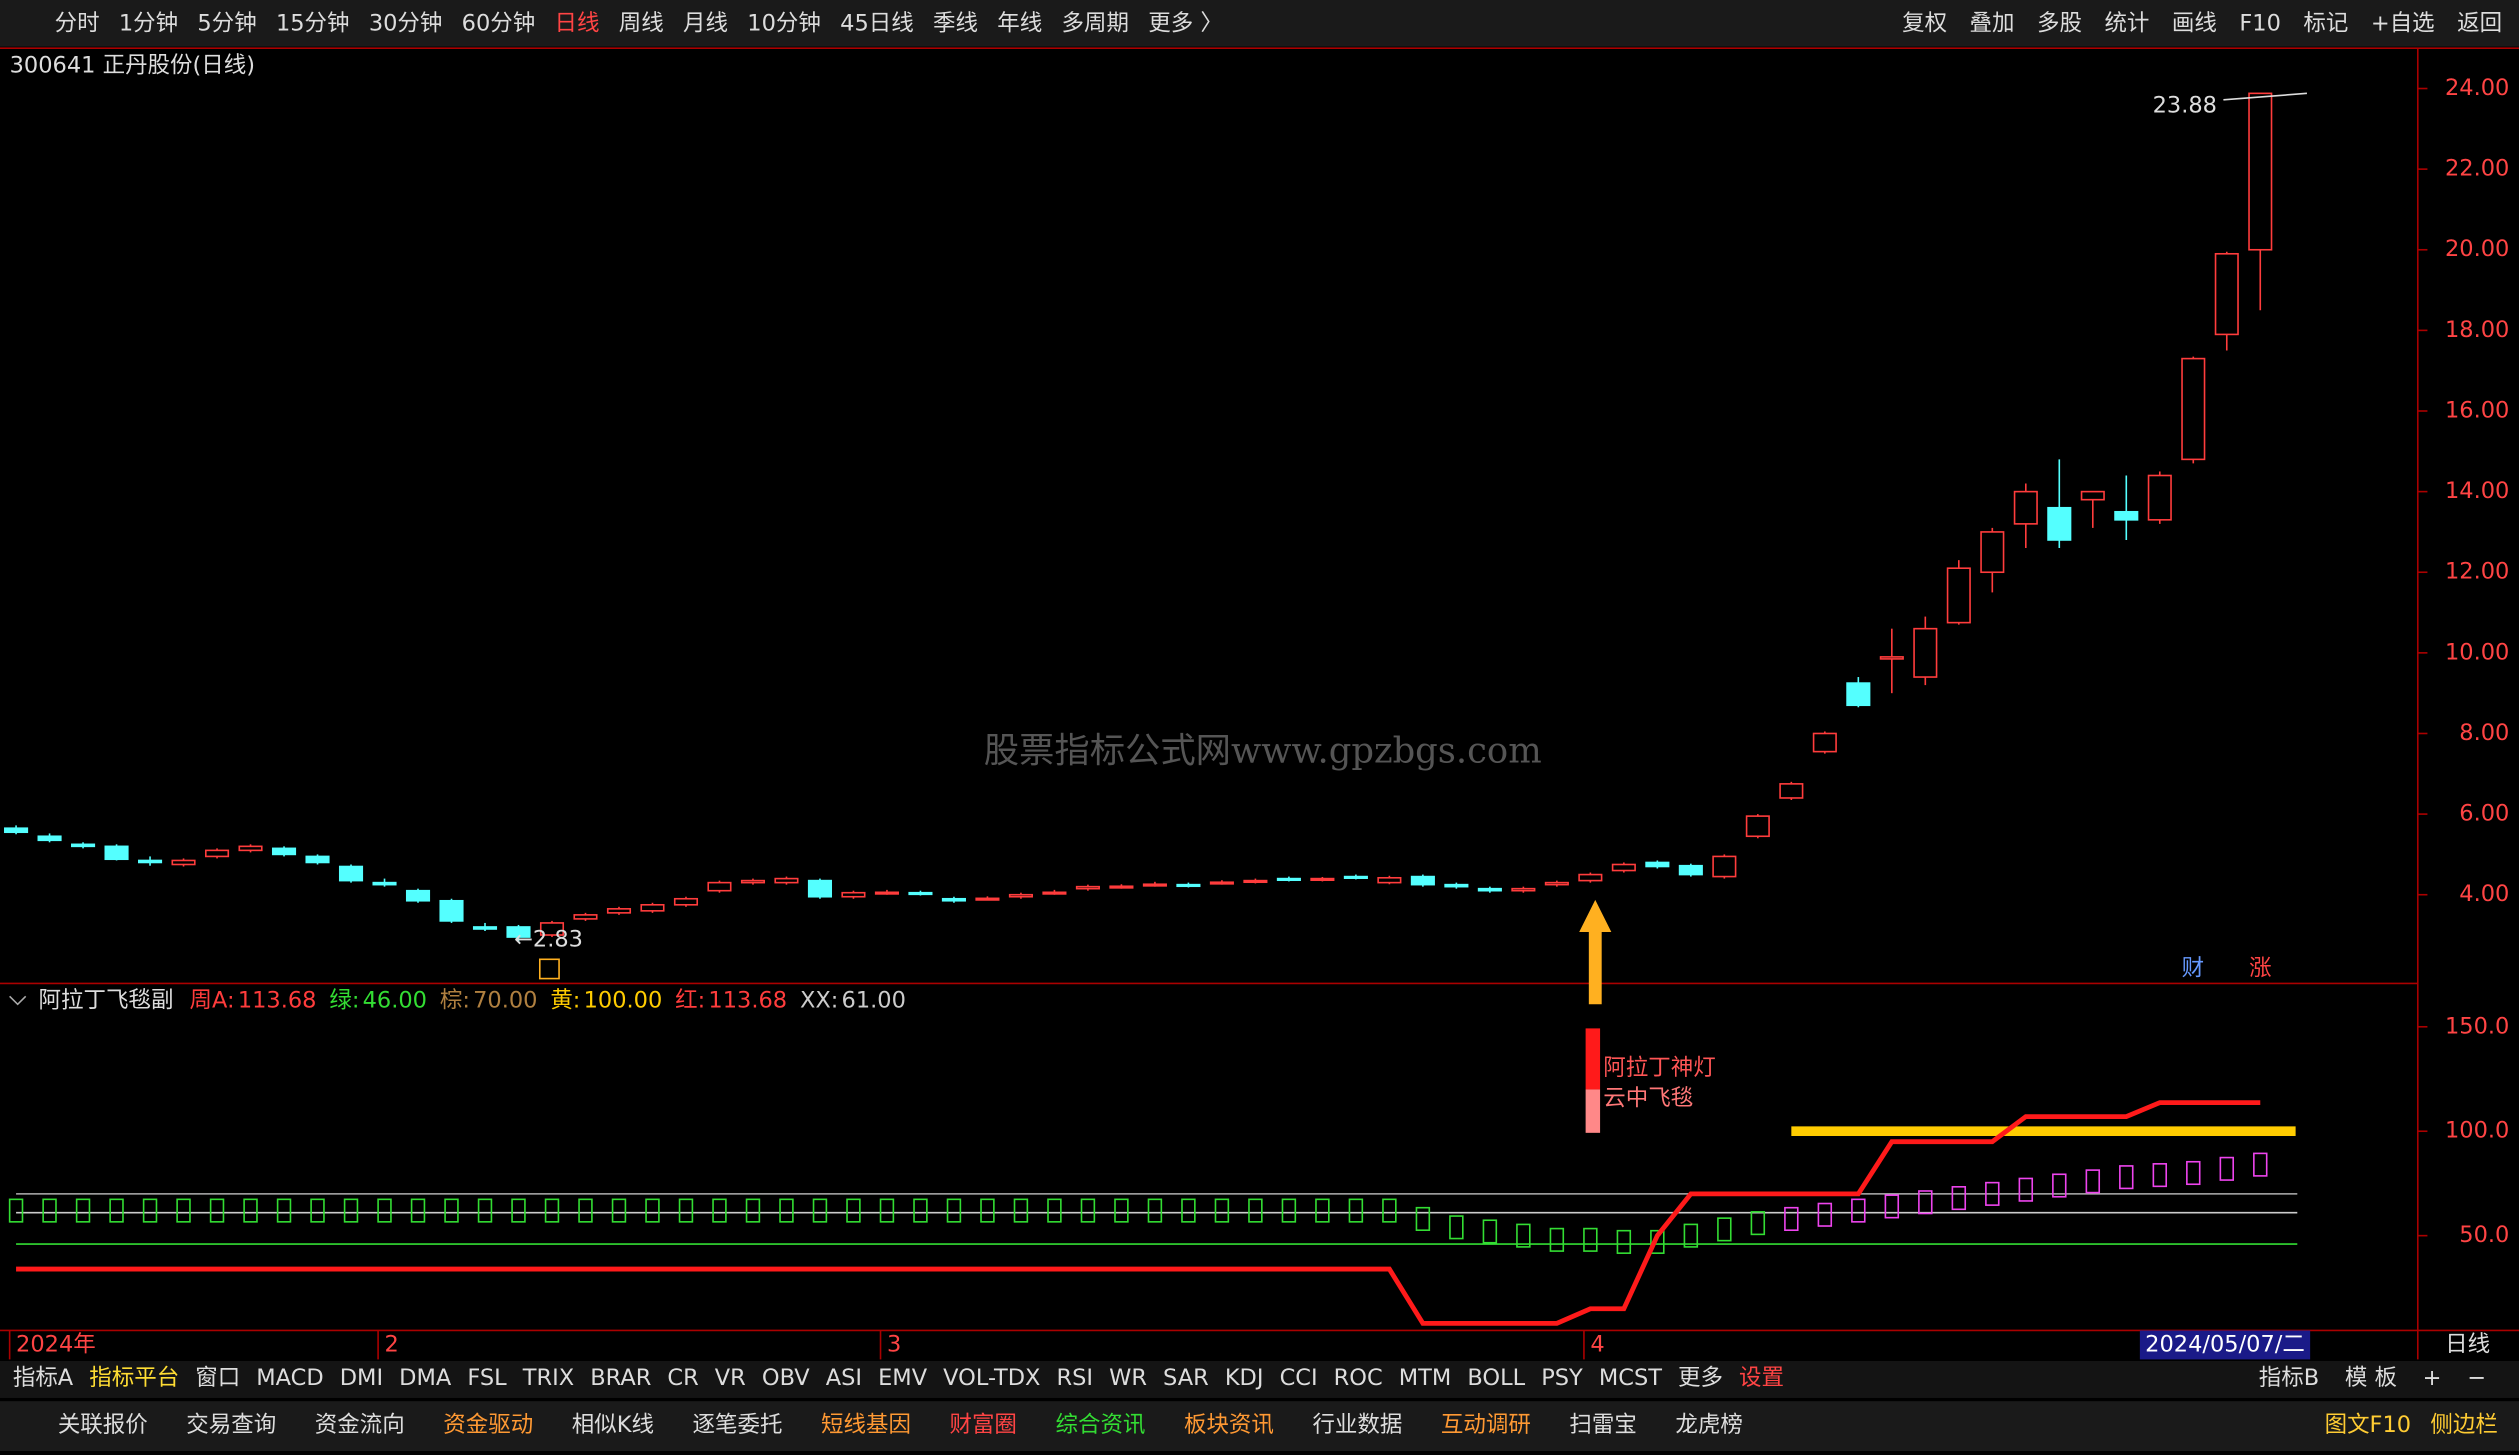  Describe the element at coordinates (1602, 1425) in the screenshot. I see `bottom-tab: 扫雷宝` at that location.